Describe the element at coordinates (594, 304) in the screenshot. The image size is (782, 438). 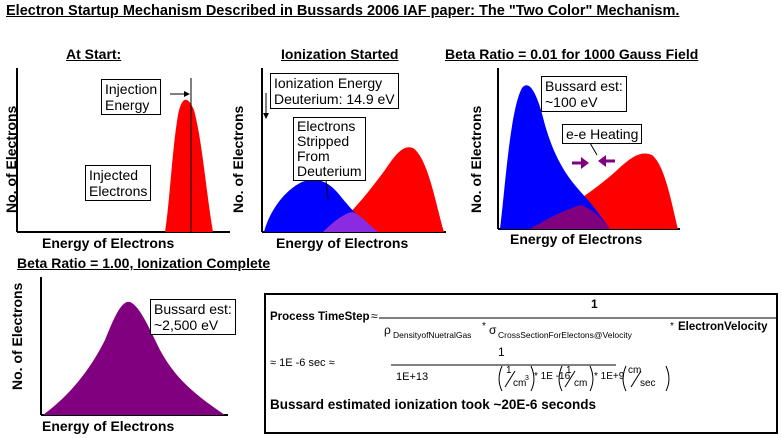
I see `formula-numerator-1: 1` at that location.